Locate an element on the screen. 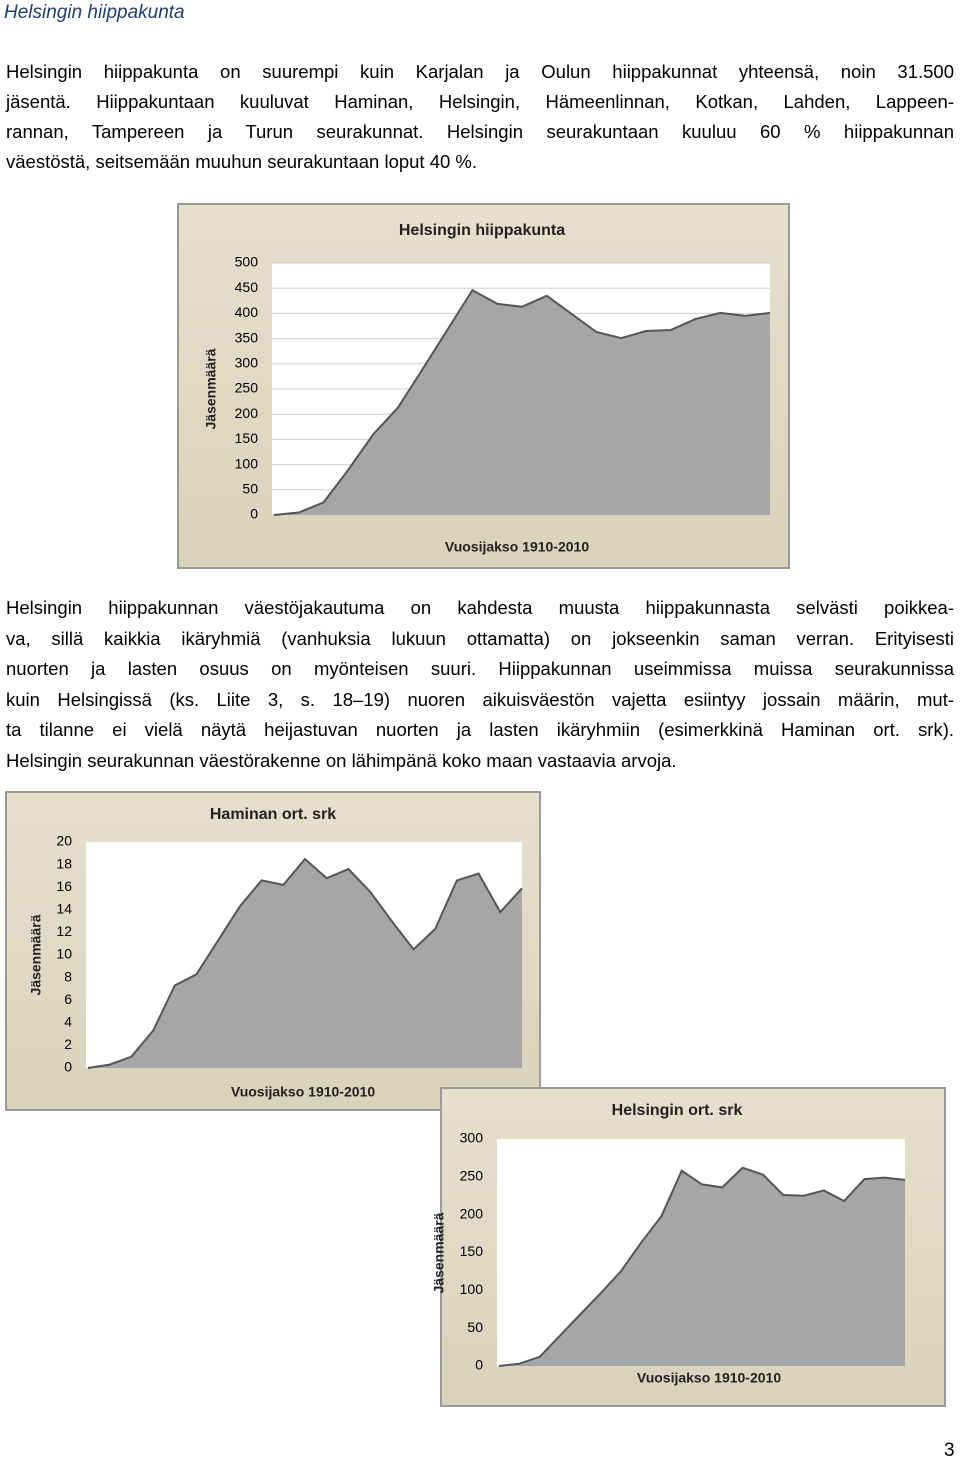  y-tick-label: 14 is located at coordinates (64, 909).